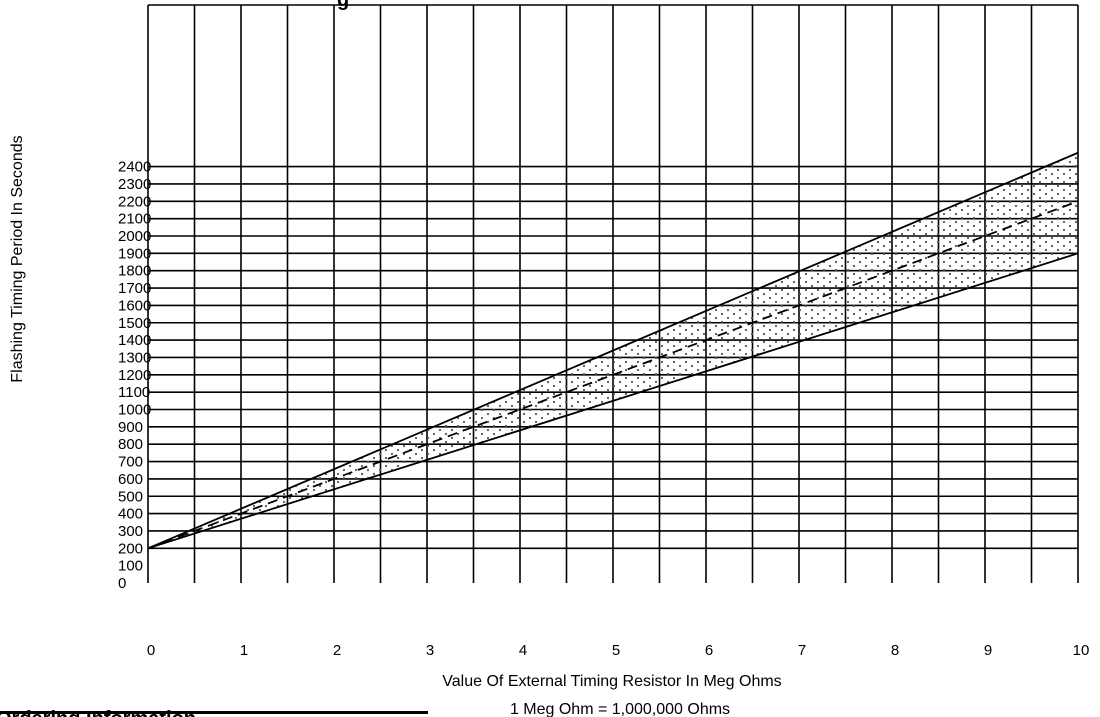  I want to click on y-tick-label: 2200, so click(134, 201).